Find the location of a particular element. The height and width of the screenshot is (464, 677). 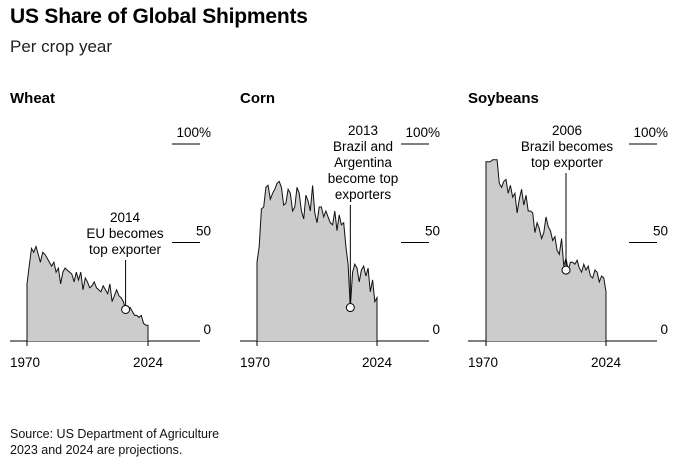

corn-y-tick-label: 0 is located at coordinates (436, 329).